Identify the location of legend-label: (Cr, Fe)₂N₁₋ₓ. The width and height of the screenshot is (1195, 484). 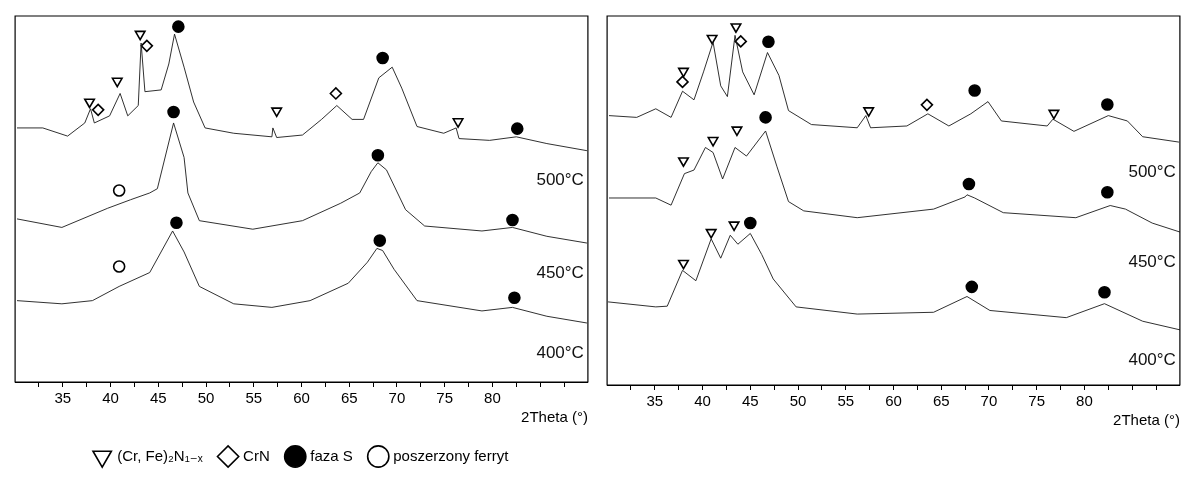
(160, 455).